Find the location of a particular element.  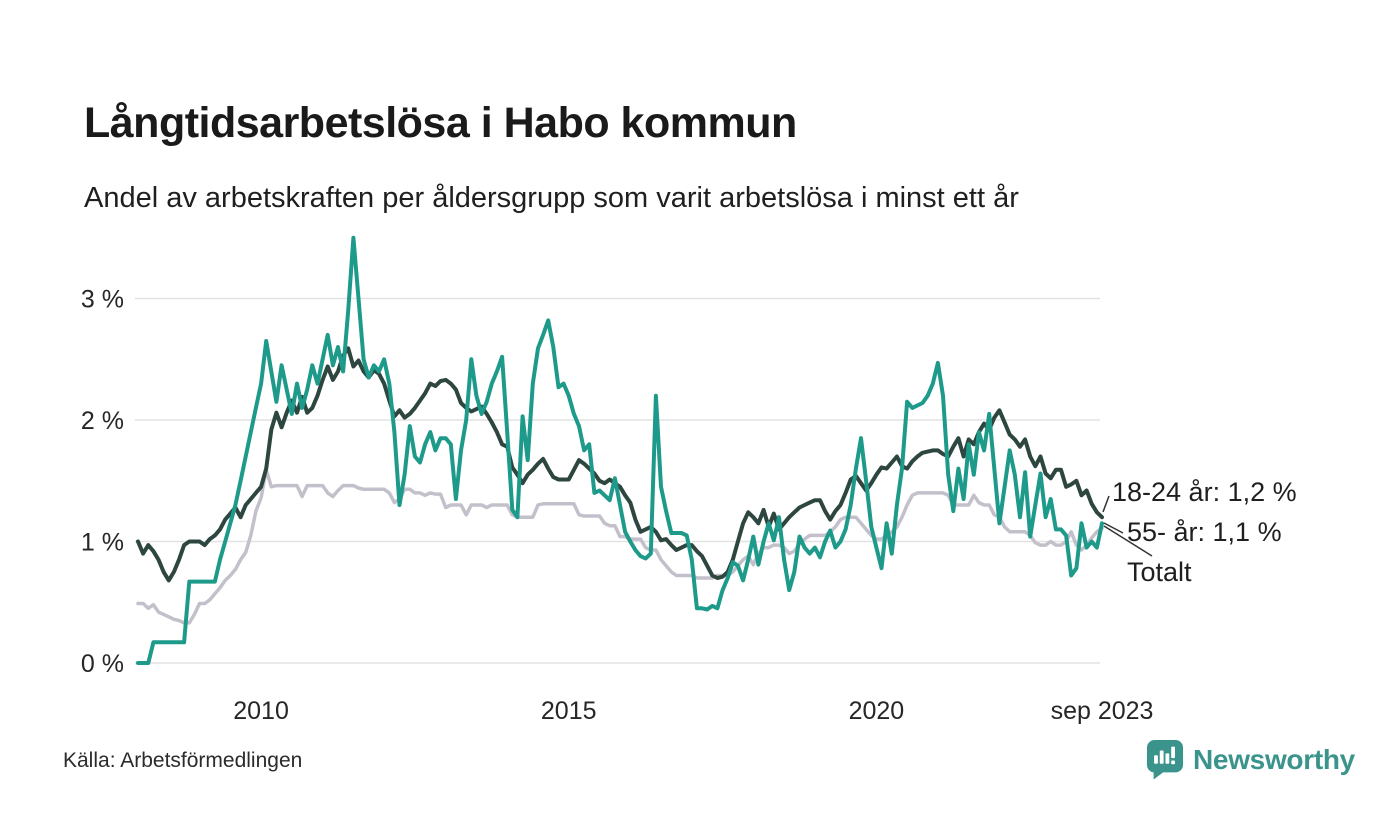

series-end-label-55: 55- år: 1,1 % is located at coordinates (1204, 532).